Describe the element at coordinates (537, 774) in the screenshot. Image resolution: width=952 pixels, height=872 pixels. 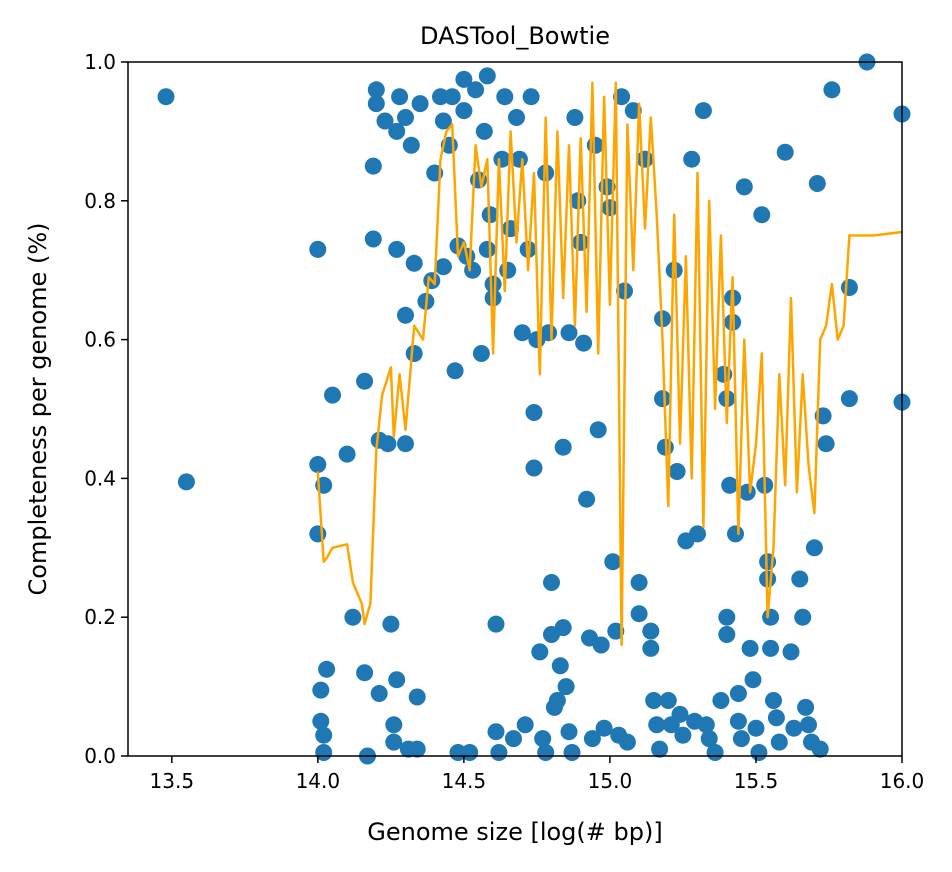
I see `x-axis: 13.5 14.0 14.5 15.0 15.5 16.0` at that location.